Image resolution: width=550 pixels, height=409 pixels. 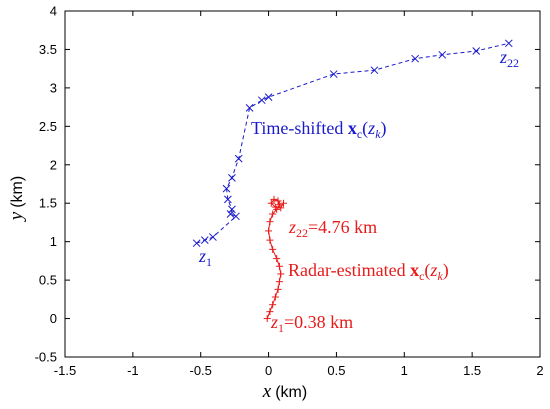 I want to click on blue-start-label: z1, so click(x=205, y=257).